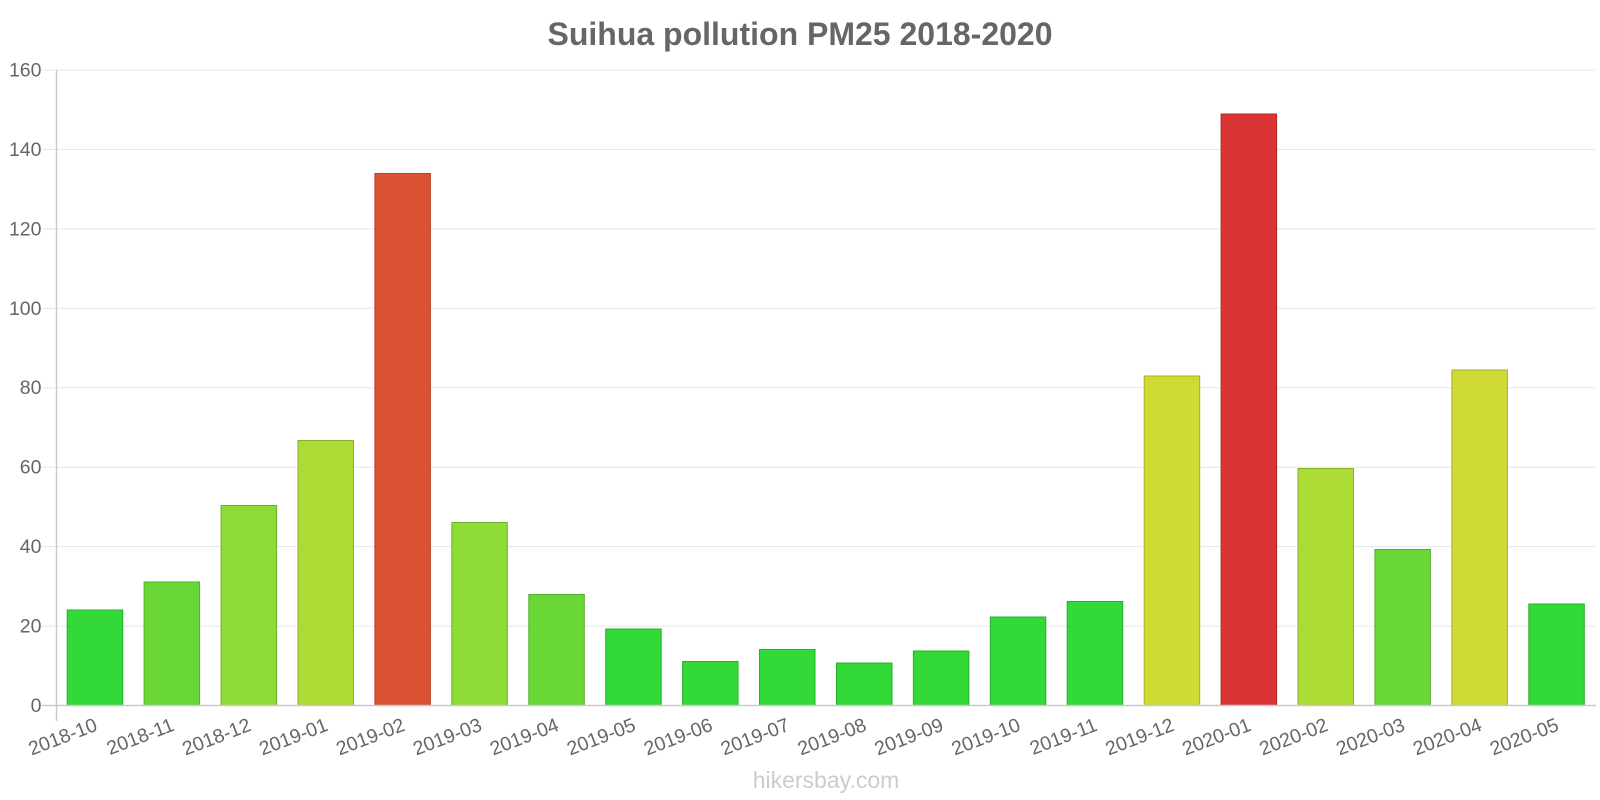 The image size is (1600, 800). I want to click on svg-text:Suihua pollution PM25 2018-202: Suihua pollution PM25 2018-2020, so click(799, 34).